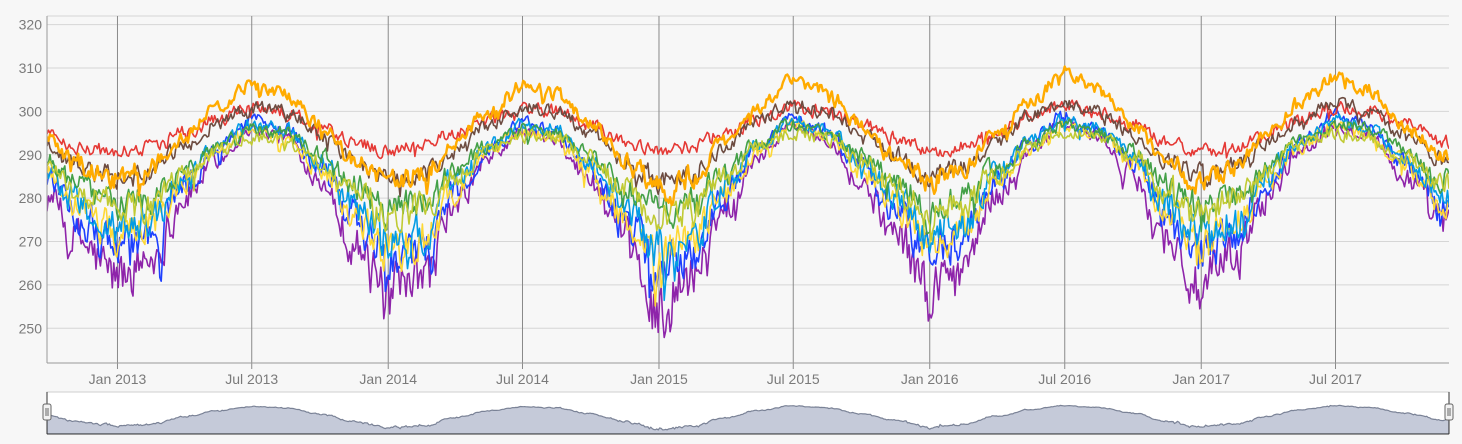 This screenshot has width=1462, height=444. I want to click on y-tick-label: 320, so click(31, 25).